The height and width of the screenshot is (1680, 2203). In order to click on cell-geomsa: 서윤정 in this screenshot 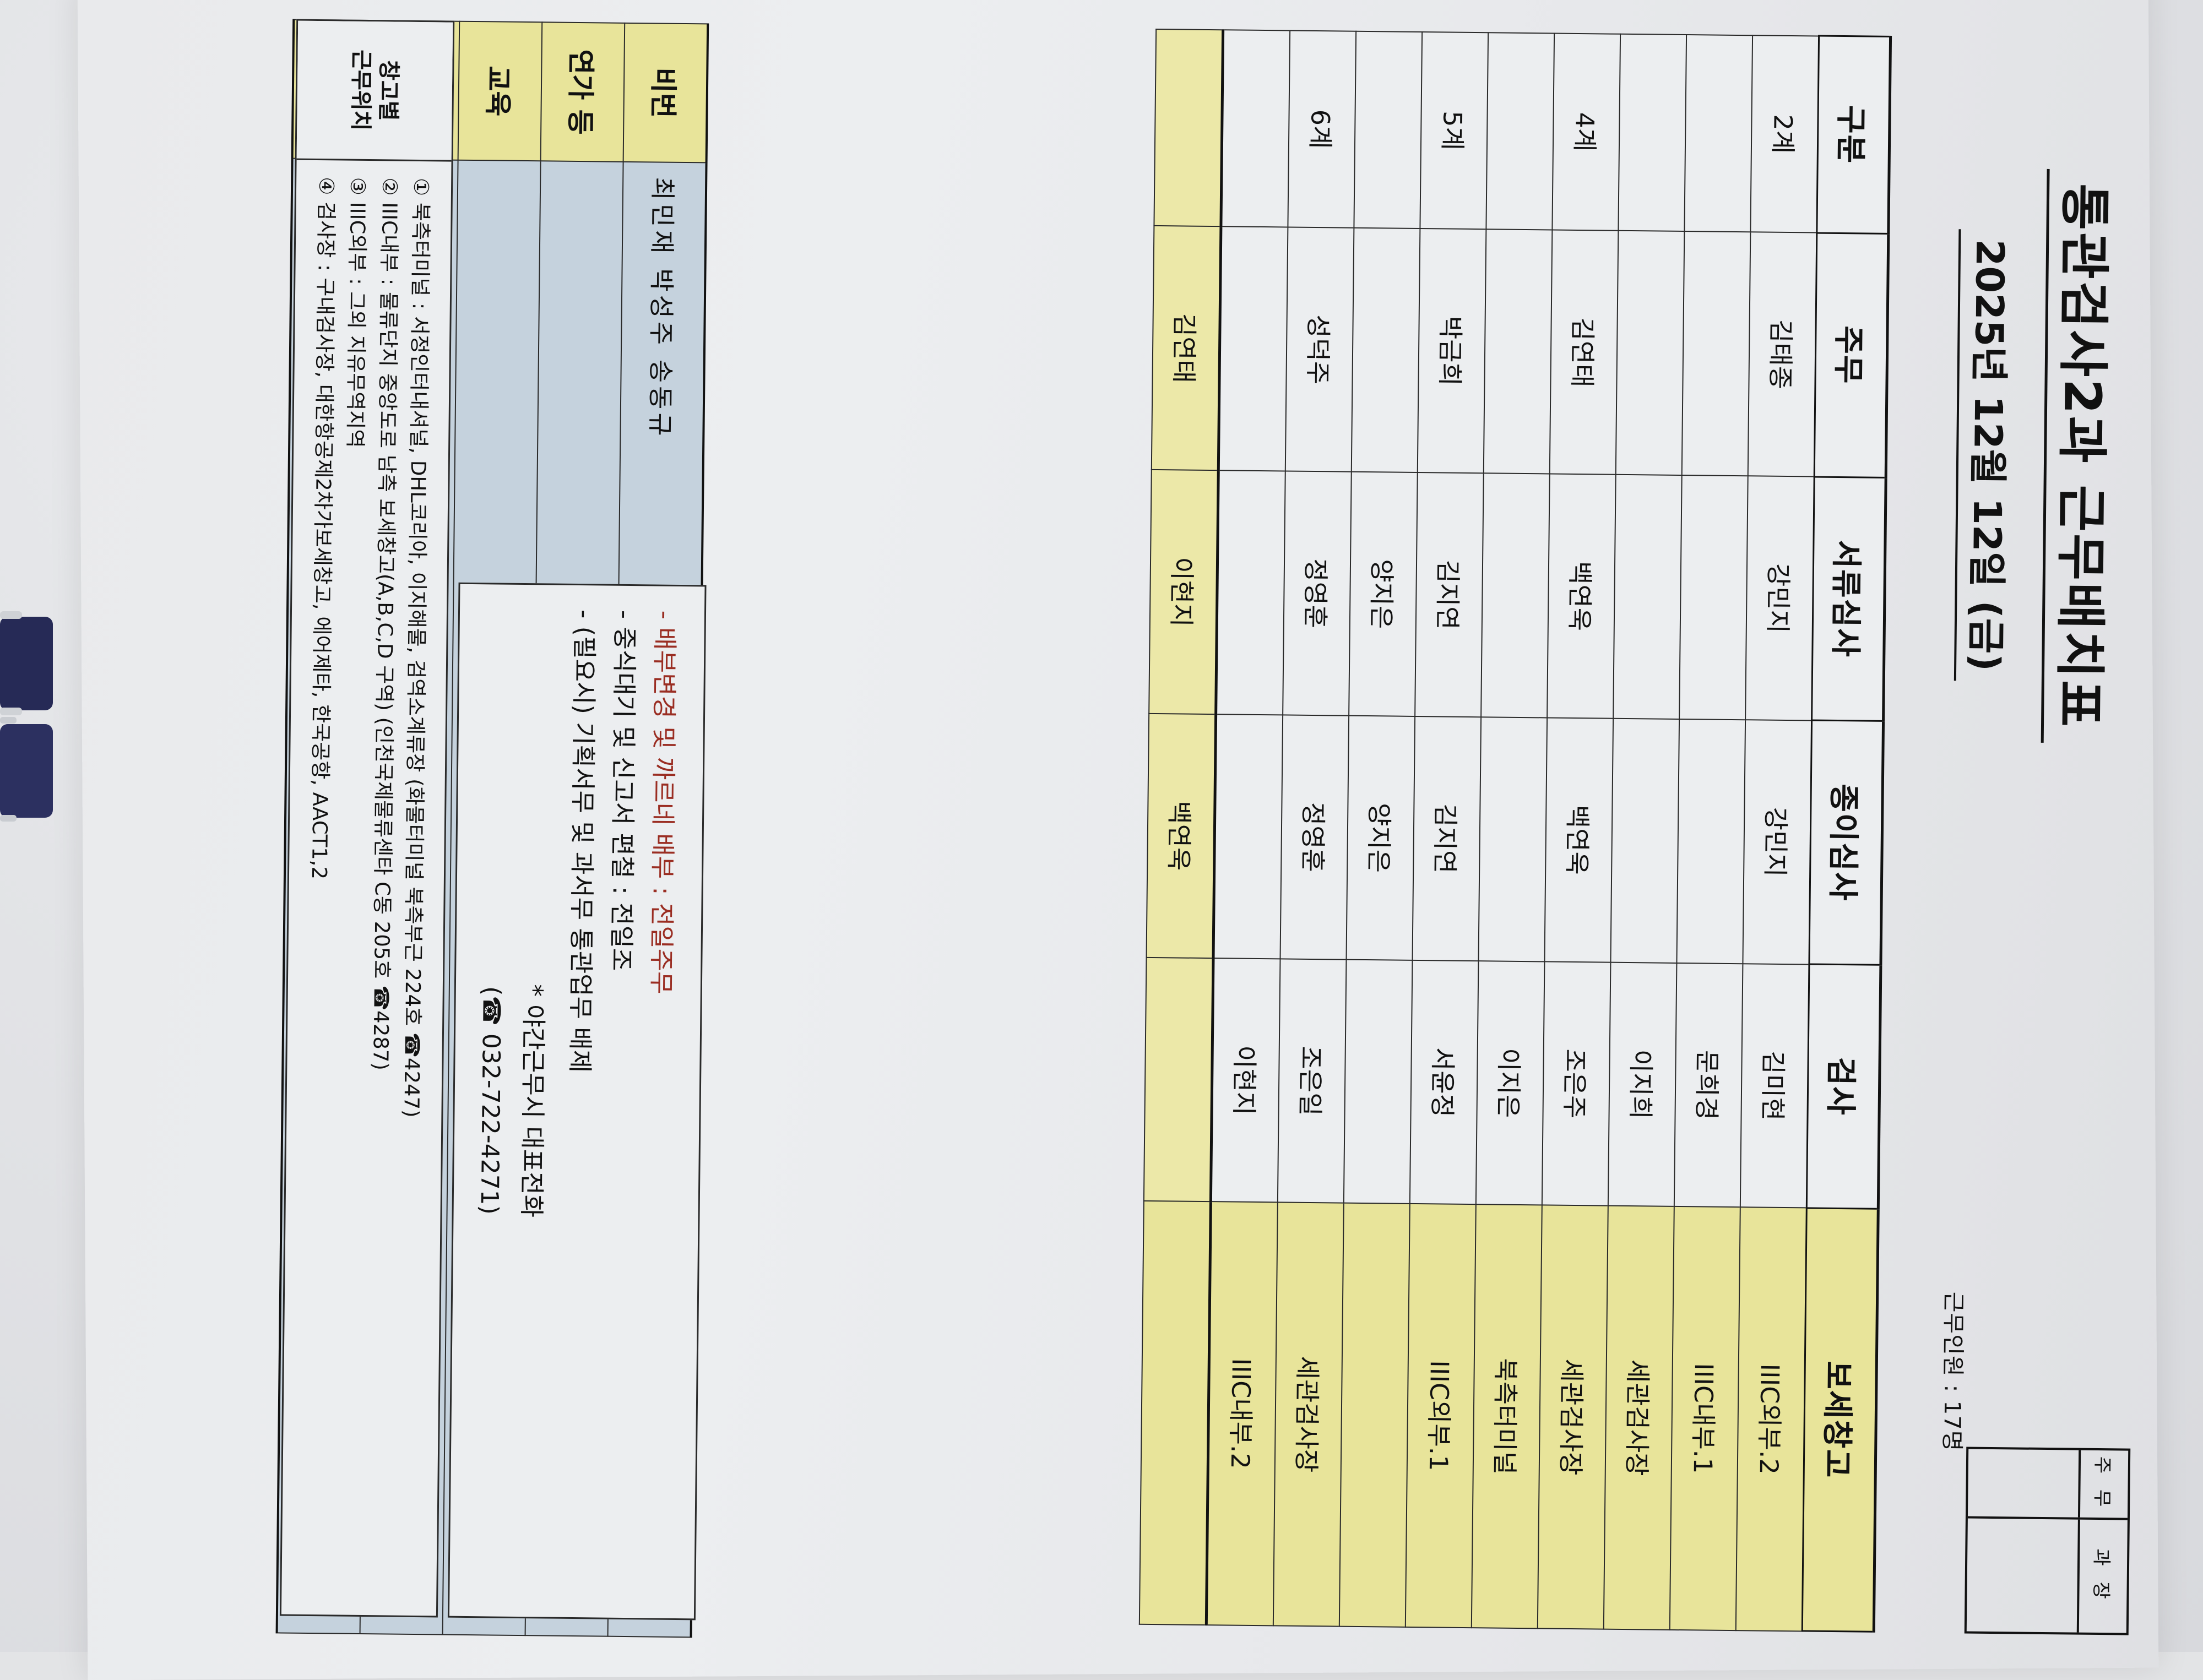, I will do `click(1444, 1082)`.